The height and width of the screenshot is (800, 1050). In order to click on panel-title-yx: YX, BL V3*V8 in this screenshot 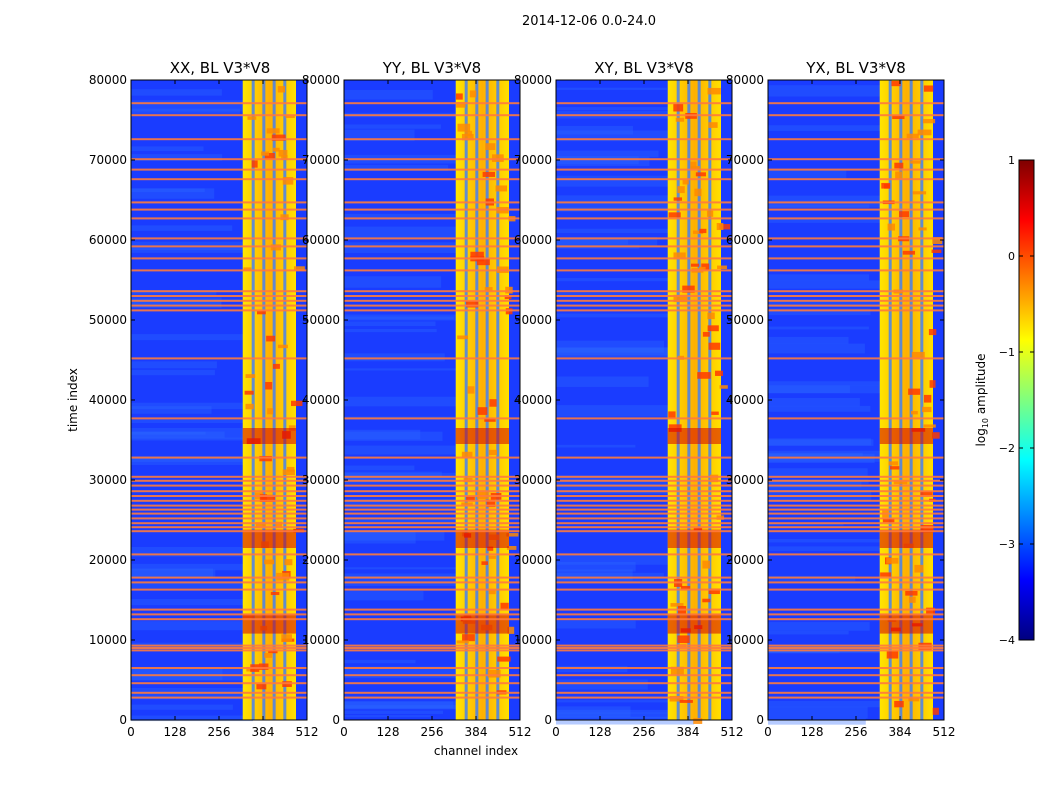, I will do `click(856, 68)`.